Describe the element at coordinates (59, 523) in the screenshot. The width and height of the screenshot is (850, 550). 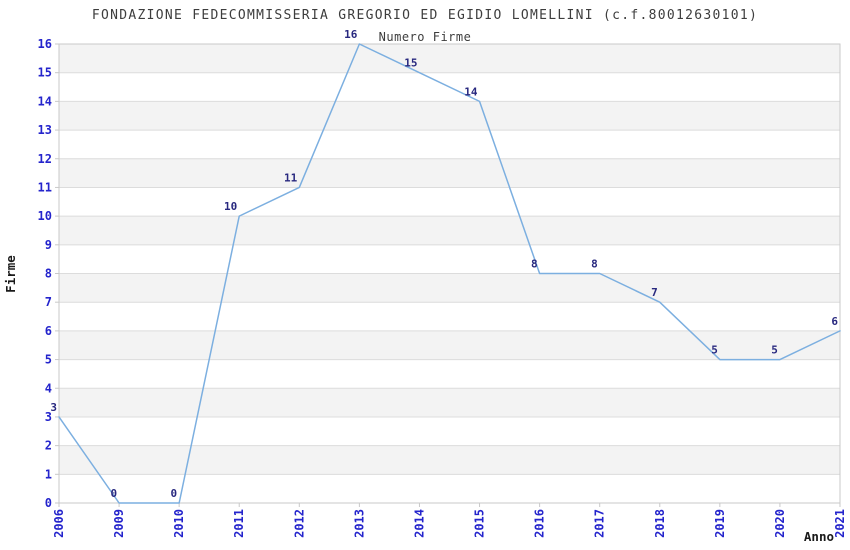
I see `x-tick-label: 2006` at that location.